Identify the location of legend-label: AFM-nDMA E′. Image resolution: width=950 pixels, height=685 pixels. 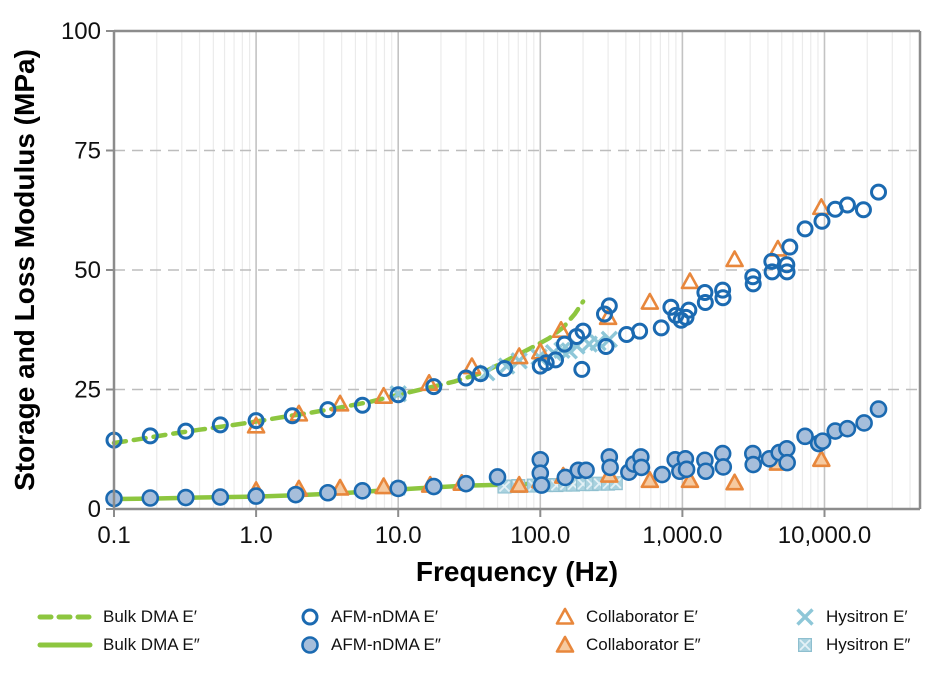
(385, 616).